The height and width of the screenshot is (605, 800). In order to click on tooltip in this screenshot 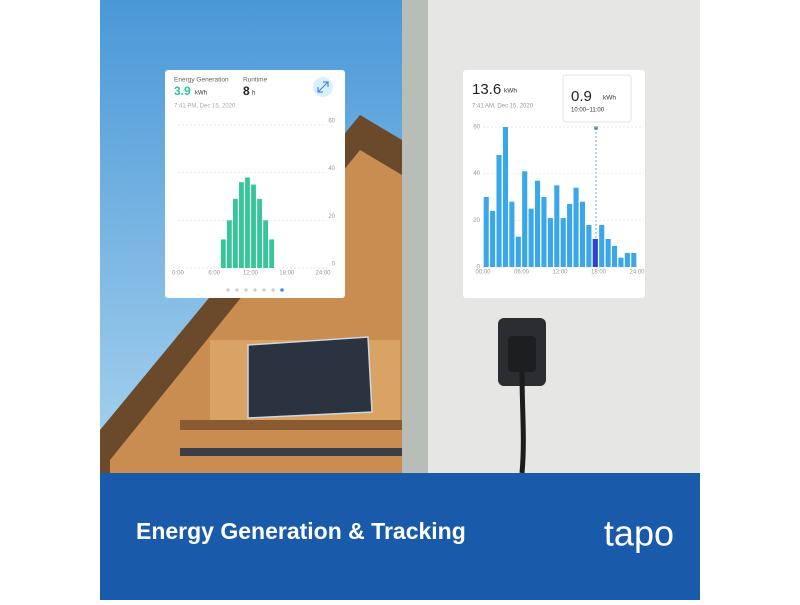, I will do `click(597, 98)`.